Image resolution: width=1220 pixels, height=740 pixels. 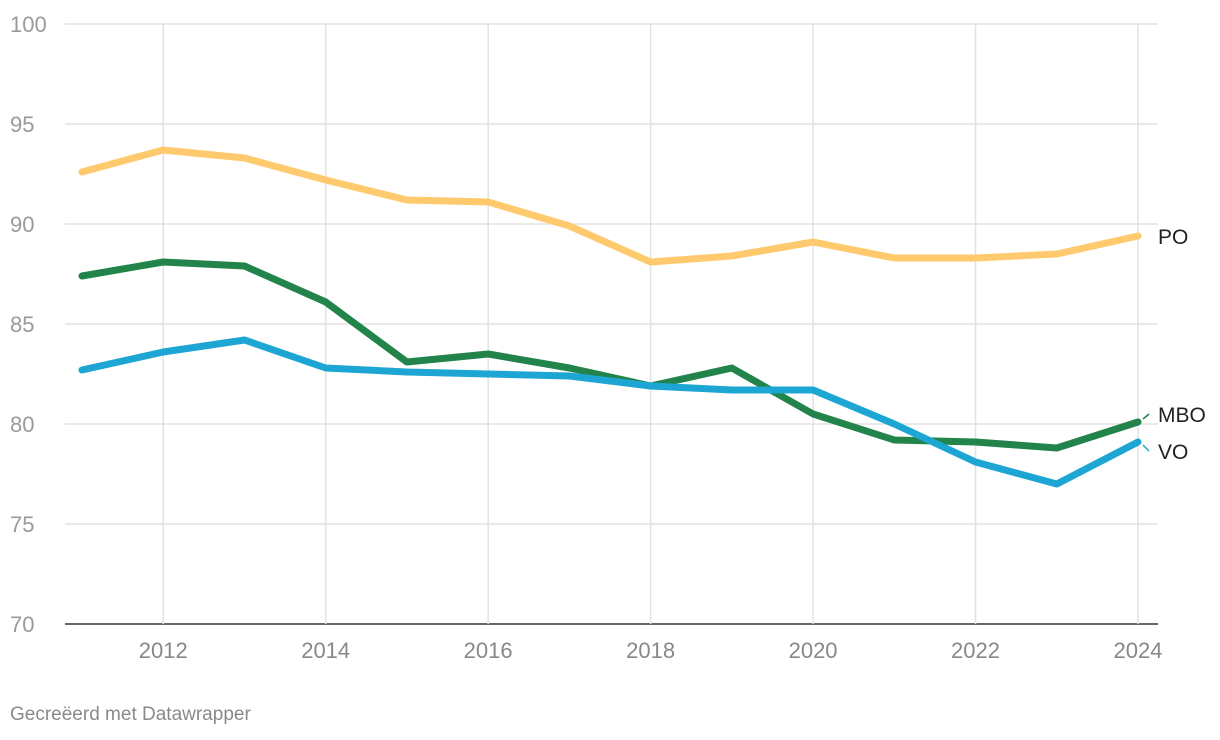 I want to click on x-tick-label-2020: 2020, so click(x=813, y=650).